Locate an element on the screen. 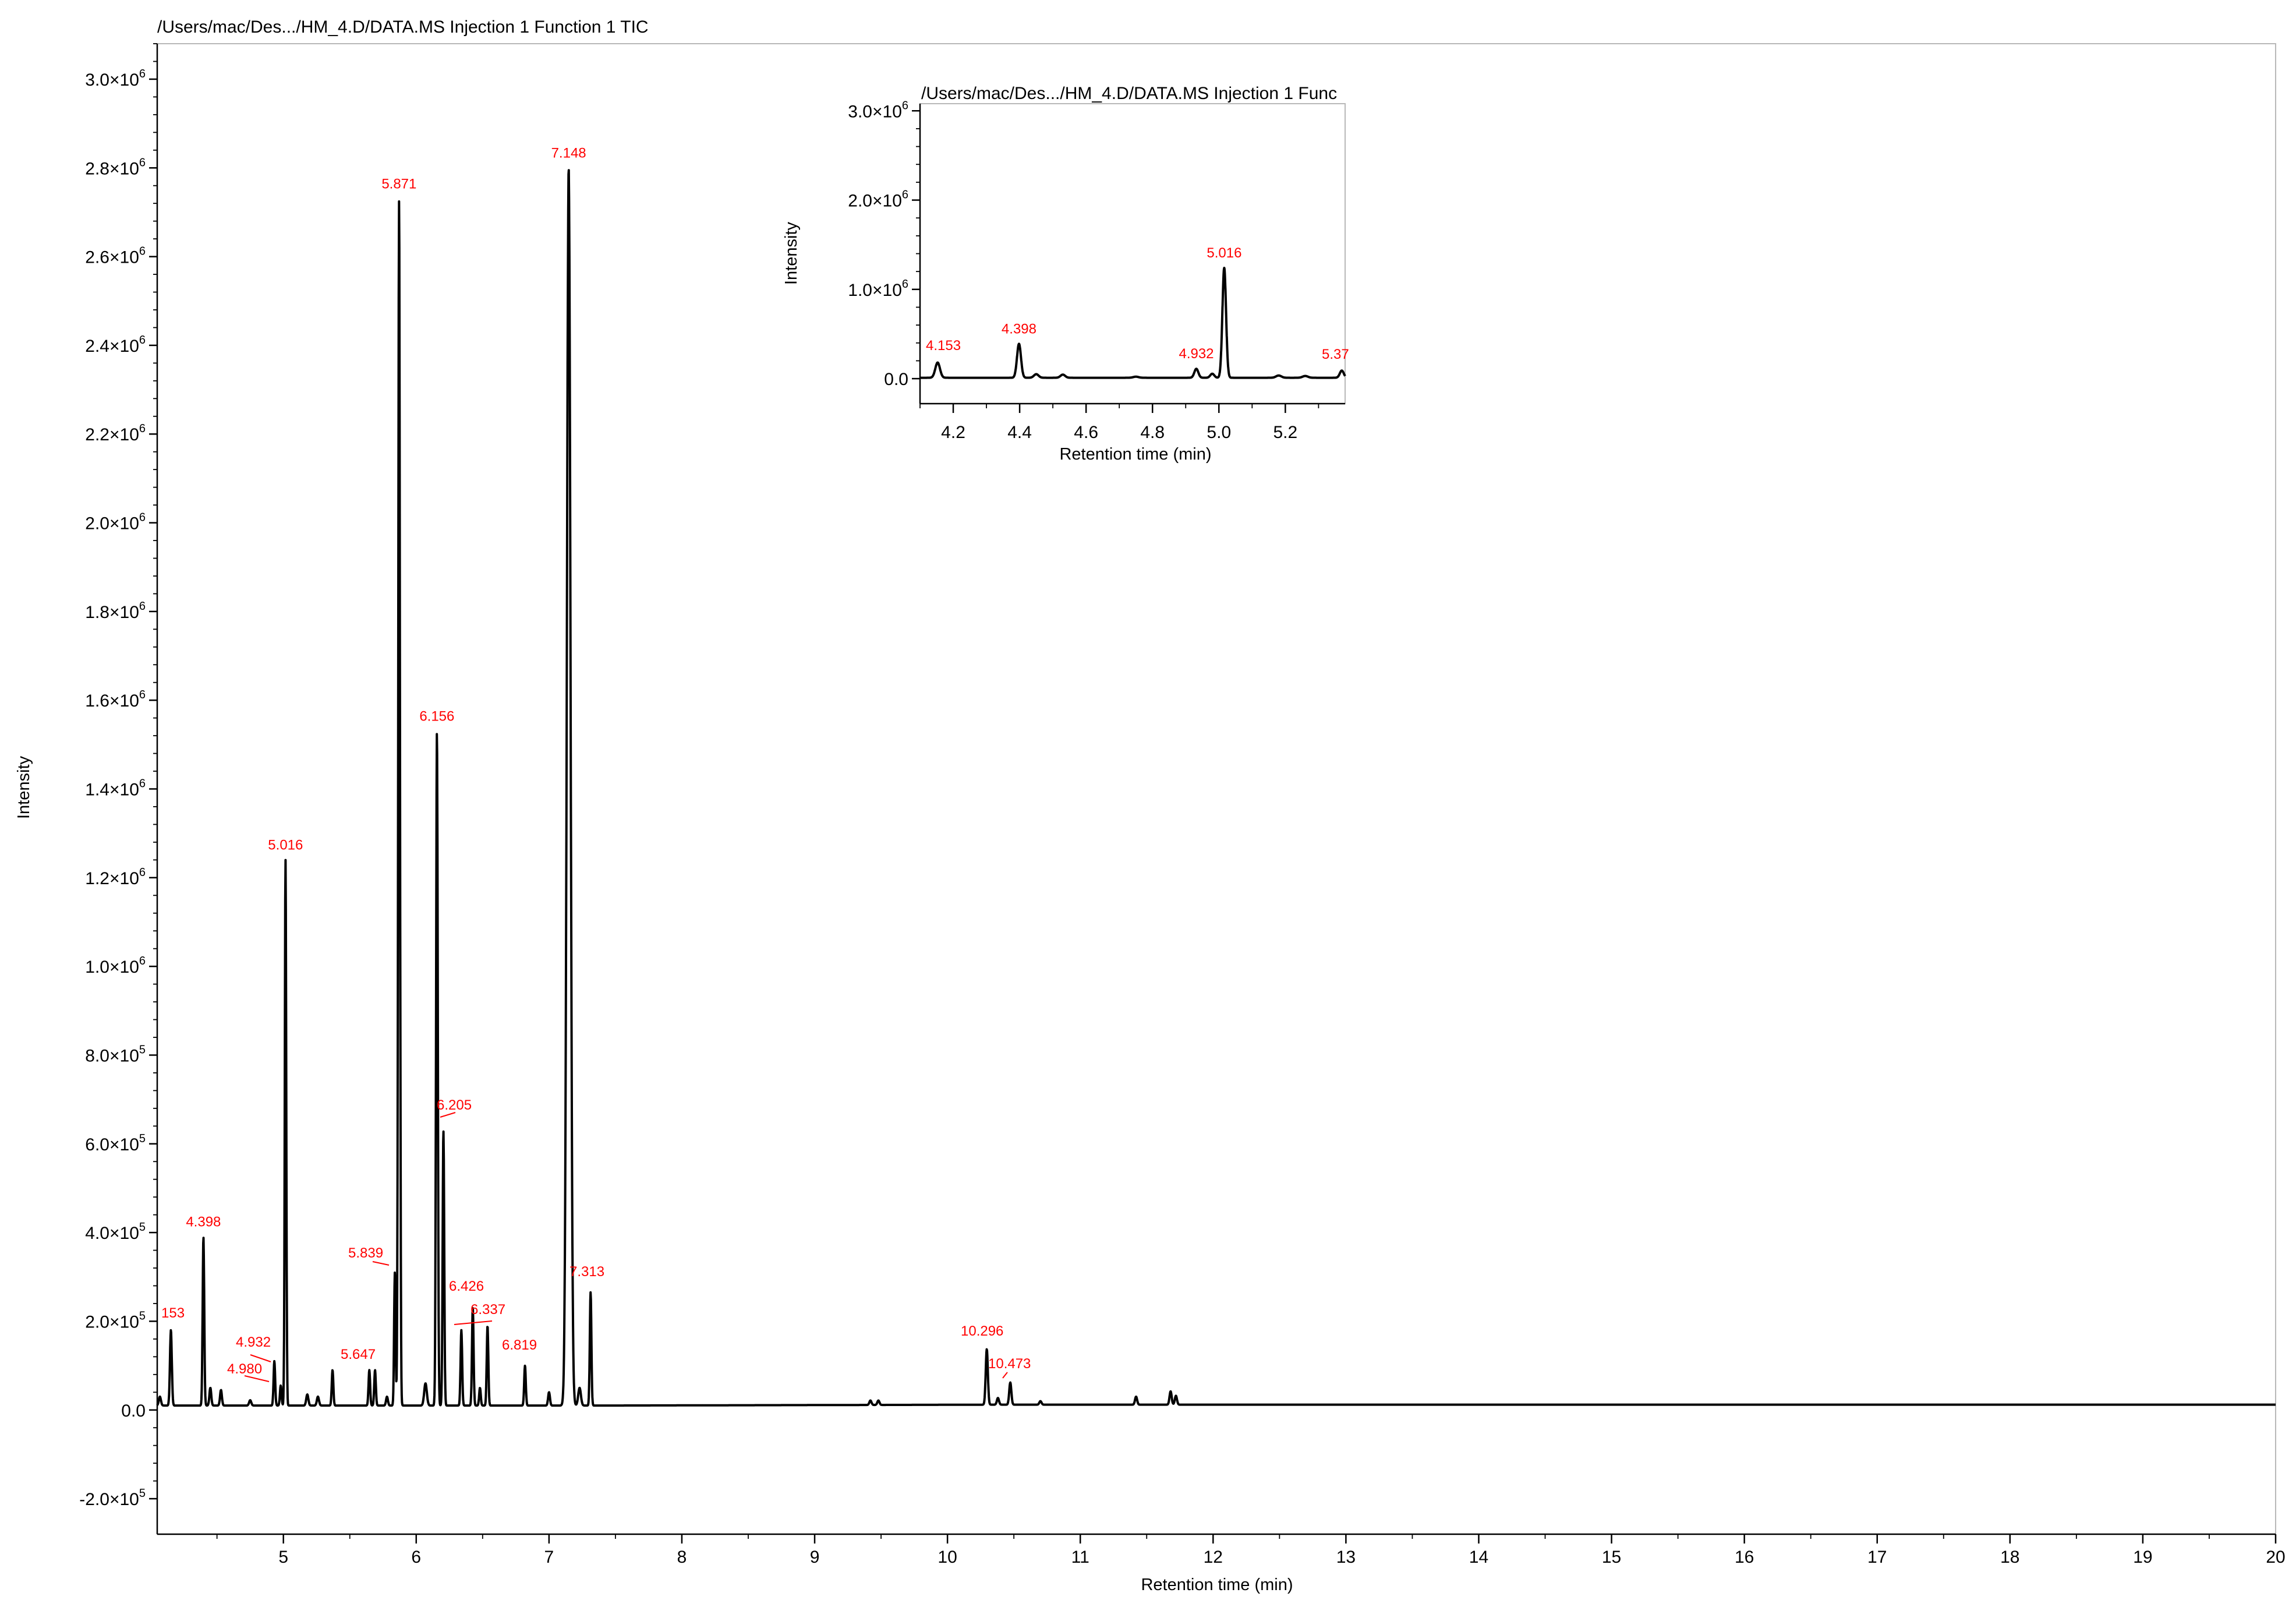  inset-tic-trace is located at coordinates (1132, 323).